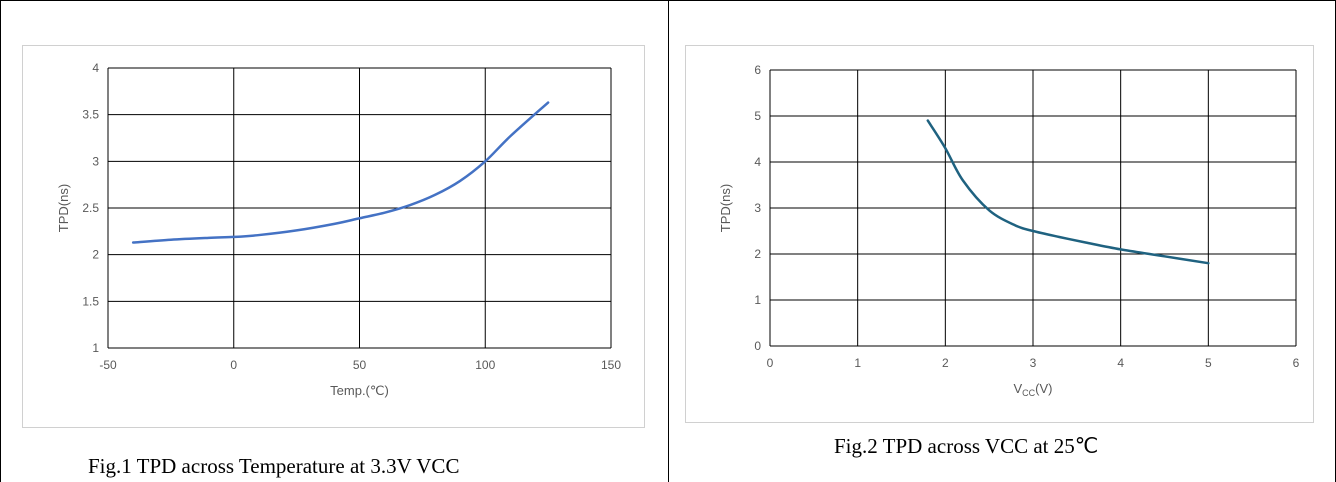  What do you see at coordinates (90, 115) in the screenshot?
I see `y-tick-label: 3.5` at bounding box center [90, 115].